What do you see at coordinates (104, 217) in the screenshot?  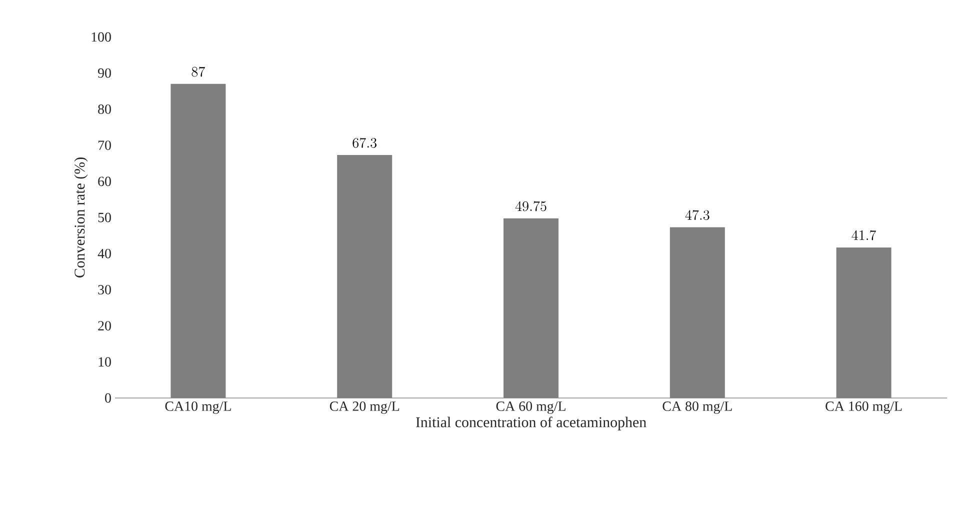 I see `y-tick-label: 50` at bounding box center [104, 217].